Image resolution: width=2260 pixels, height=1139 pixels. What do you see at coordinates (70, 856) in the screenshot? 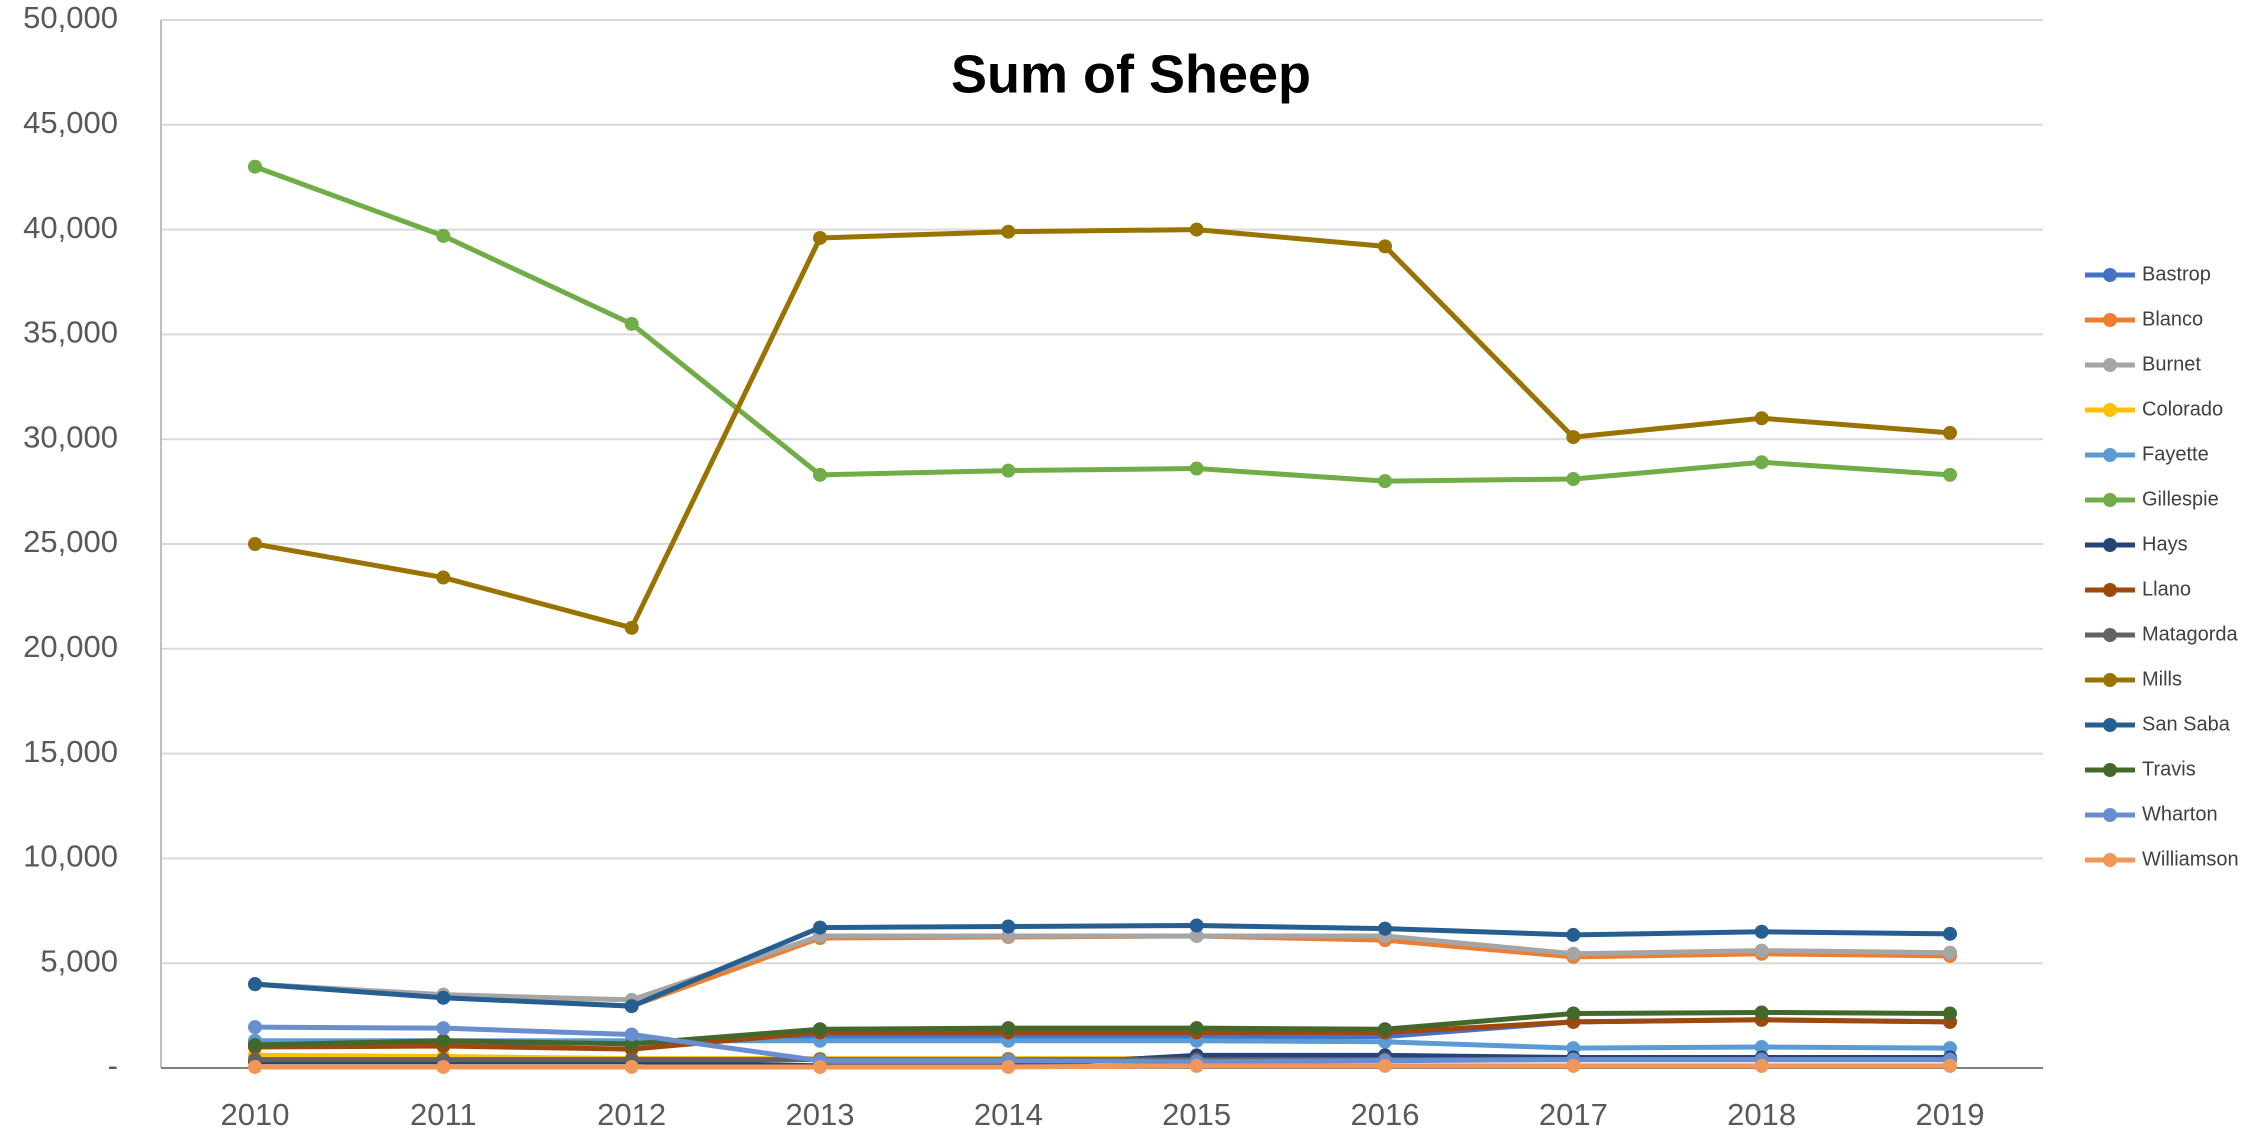
I see `y-tick-label: 10,000` at bounding box center [70, 856].